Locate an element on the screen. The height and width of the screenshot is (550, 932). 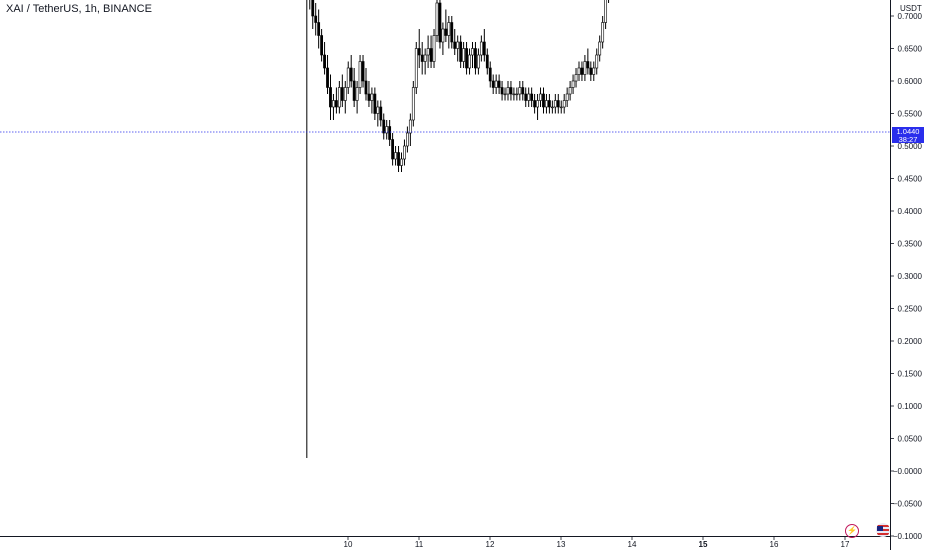
y-tick-label: 0.4500 is located at coordinates (910, 179).